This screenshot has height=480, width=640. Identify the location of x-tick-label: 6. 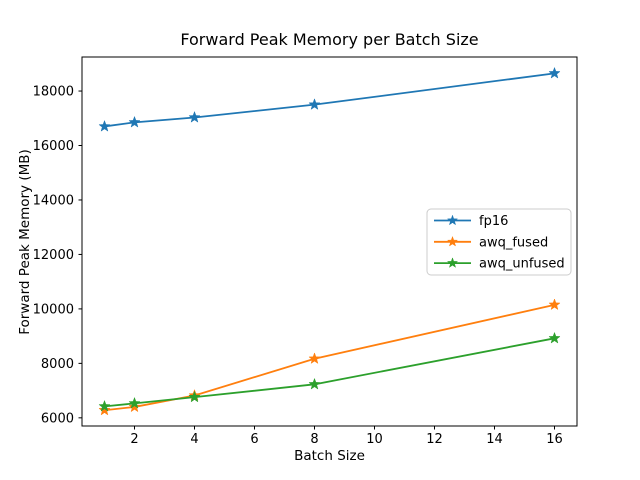
(254, 439).